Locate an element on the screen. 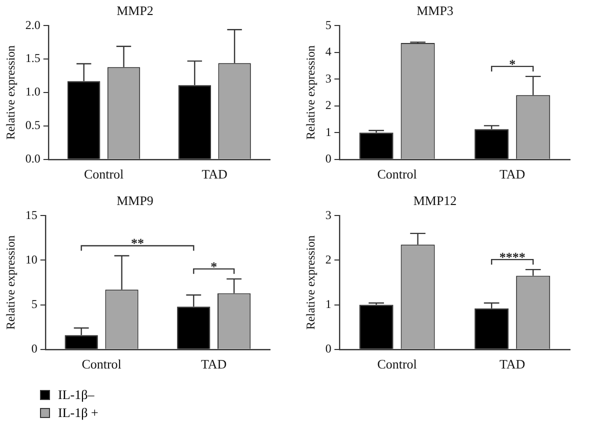  chart-title: MMP9 is located at coordinates (135, 200).